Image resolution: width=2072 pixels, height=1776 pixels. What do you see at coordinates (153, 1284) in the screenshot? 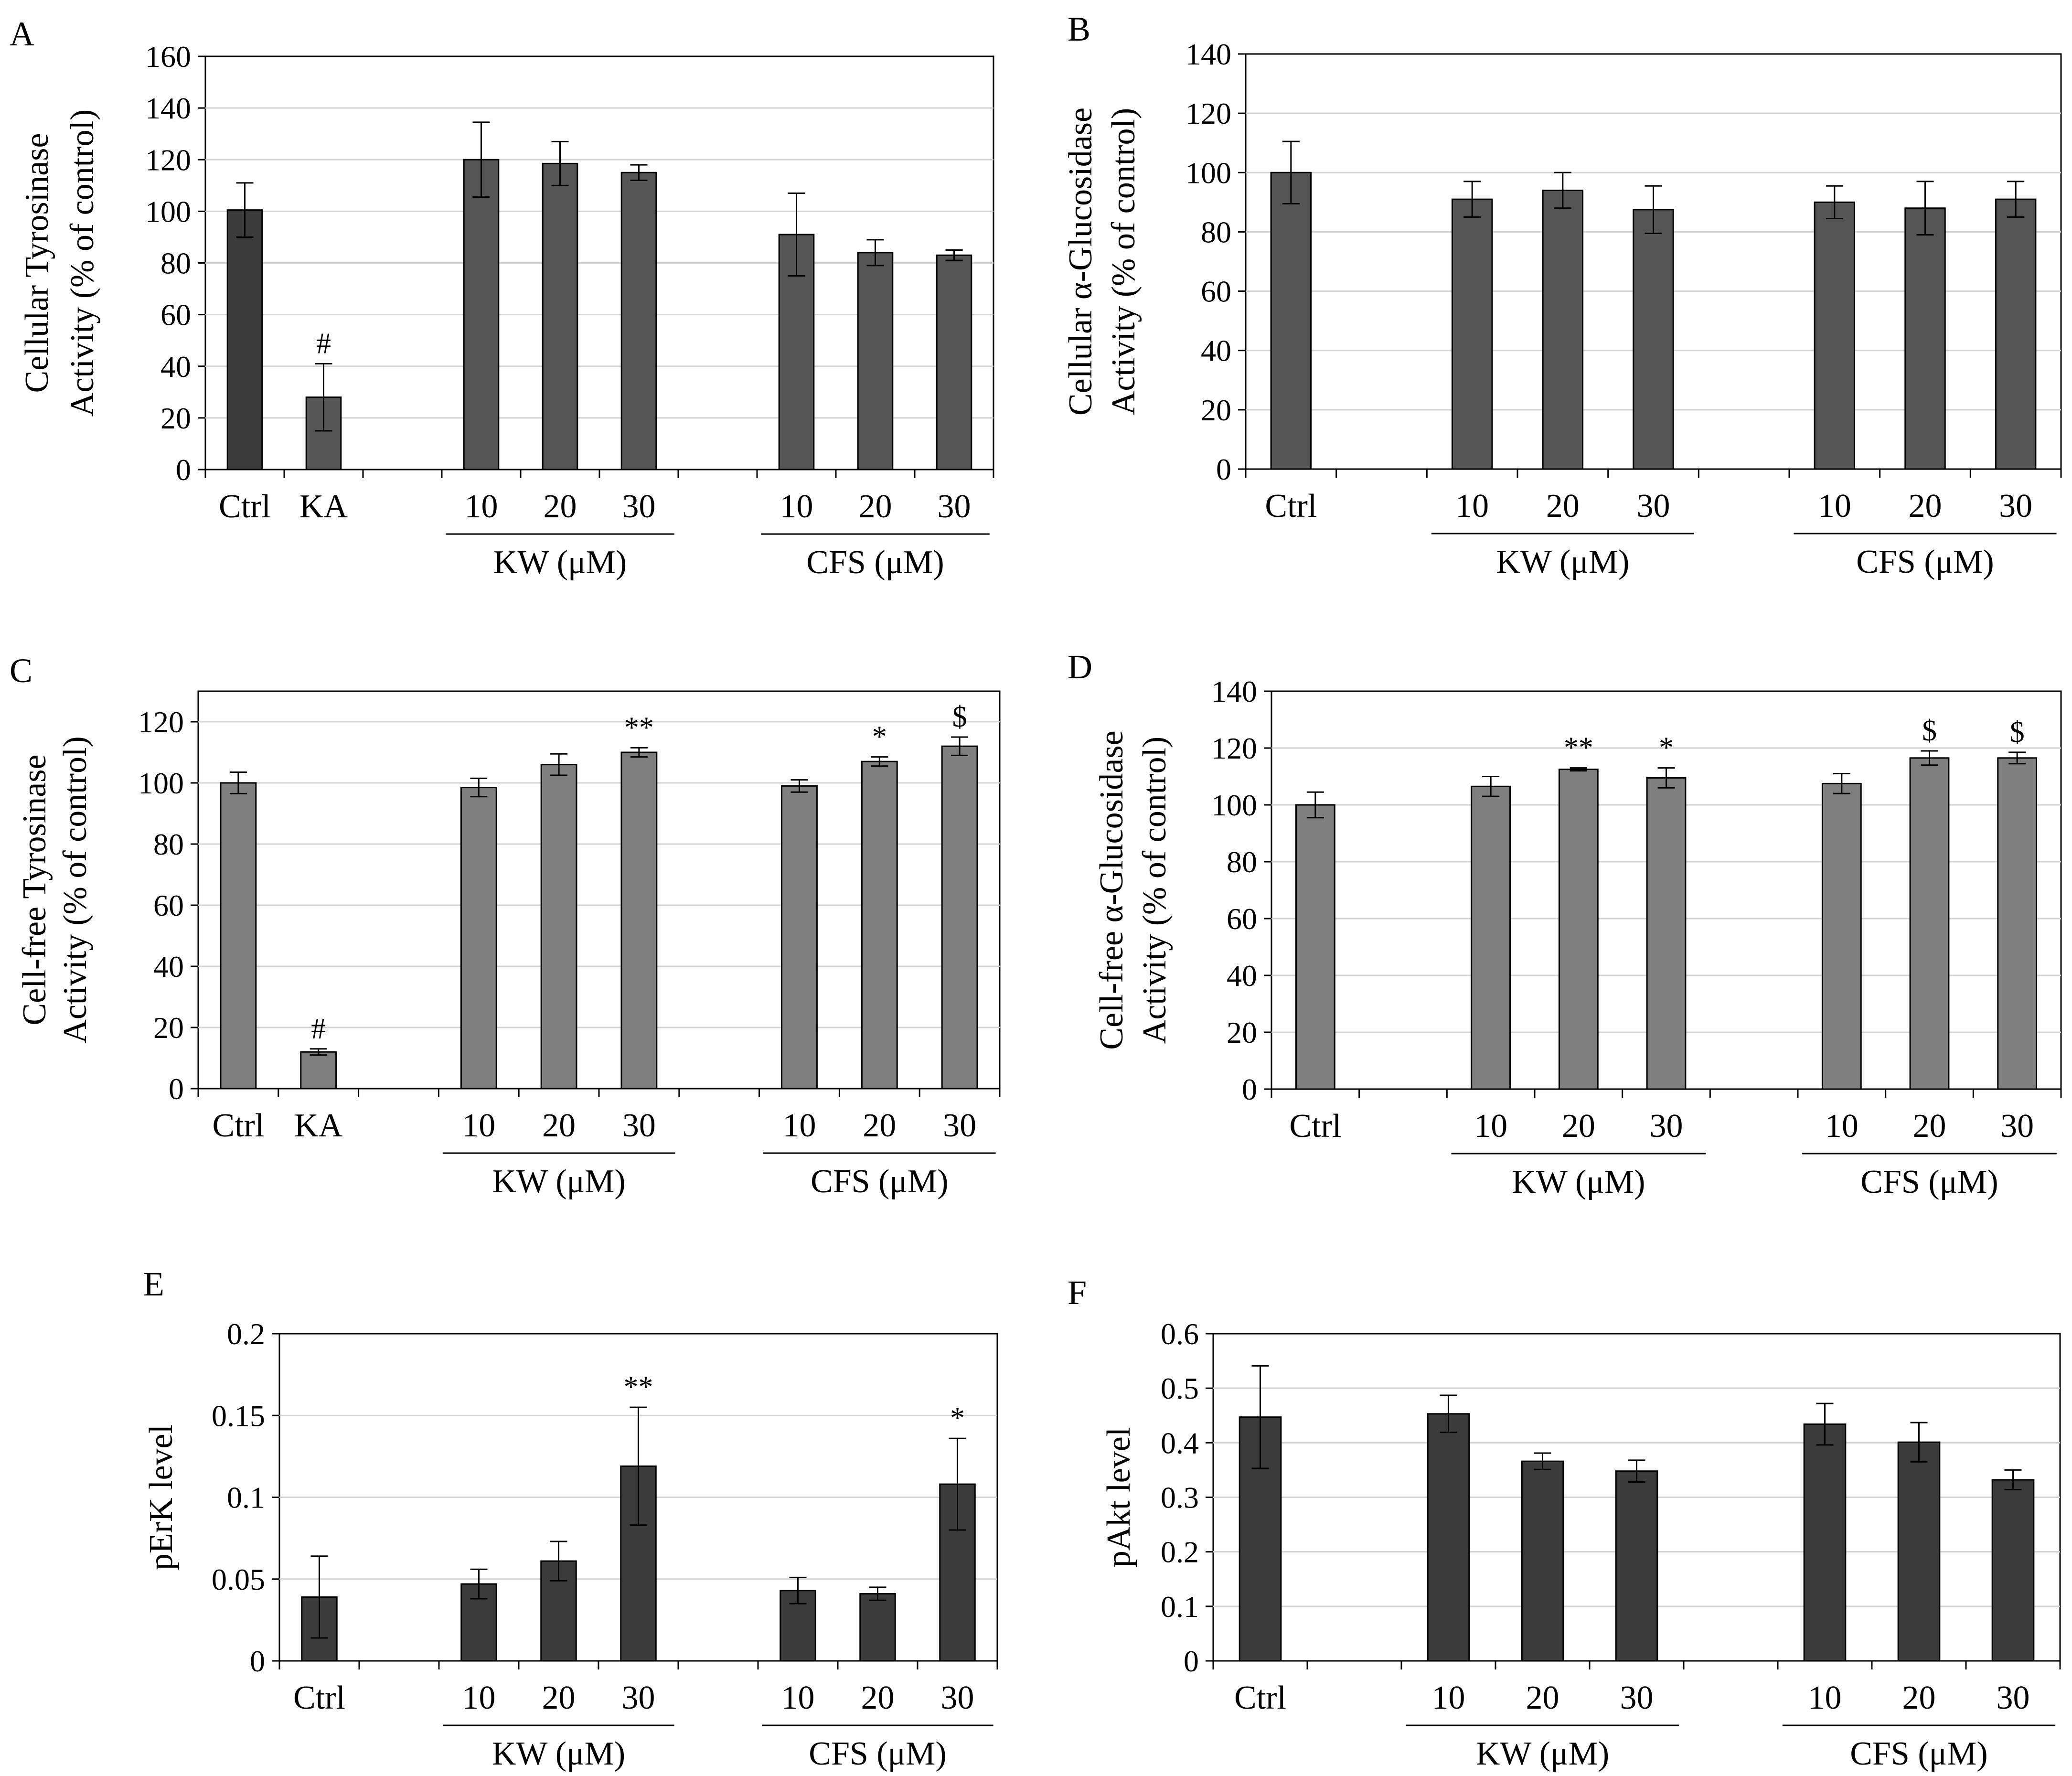
I see `panel-letter: E` at bounding box center [153, 1284].